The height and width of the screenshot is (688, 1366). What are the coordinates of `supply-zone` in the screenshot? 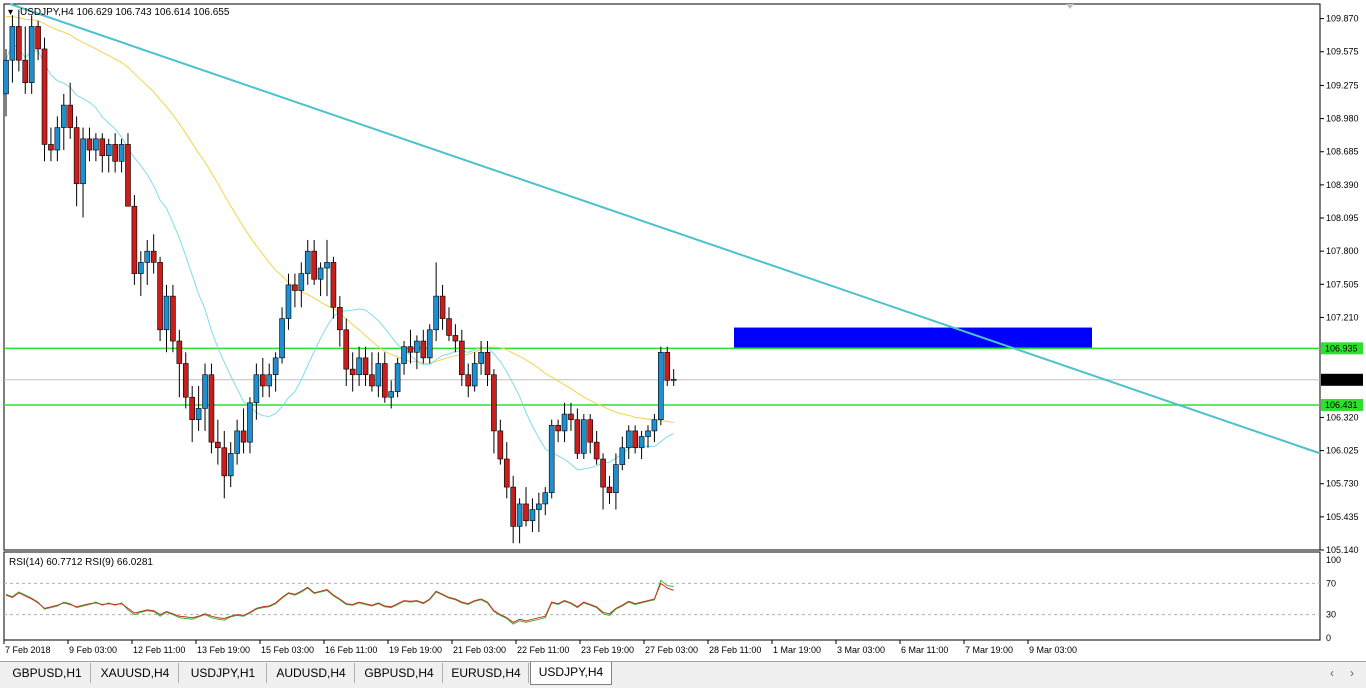 It's located at (913, 337).